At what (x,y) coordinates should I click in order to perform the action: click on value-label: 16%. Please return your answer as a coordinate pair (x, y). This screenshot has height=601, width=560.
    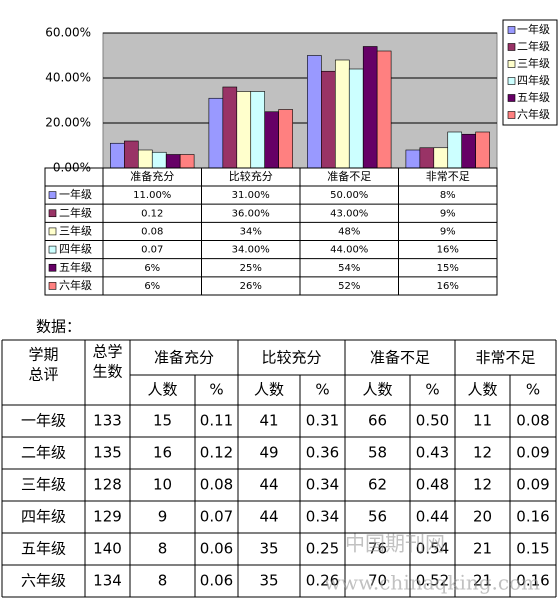
    Looking at the image, I should click on (448, 250).